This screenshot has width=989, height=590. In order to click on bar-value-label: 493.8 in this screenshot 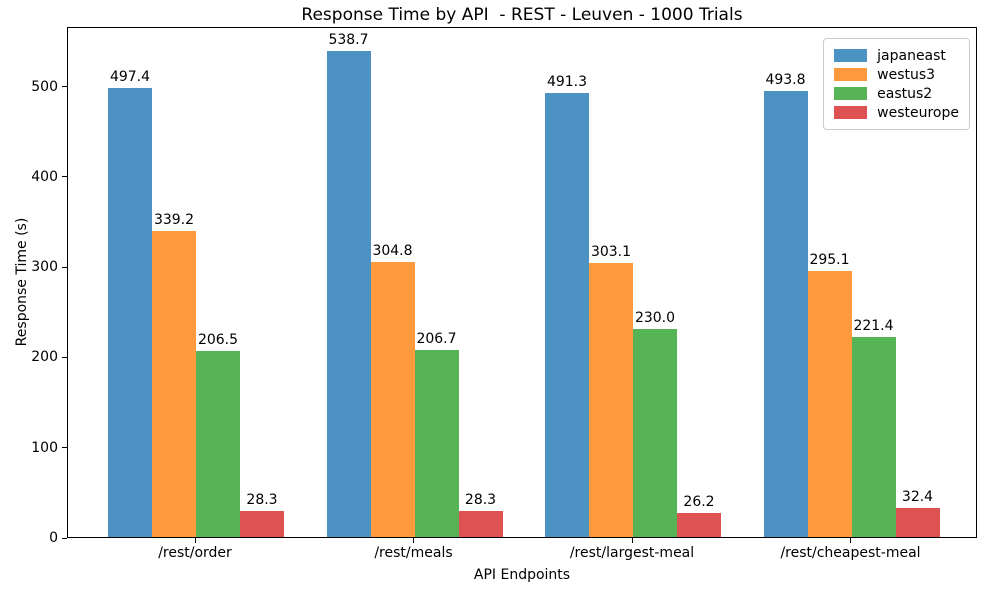, I will do `click(785, 80)`.